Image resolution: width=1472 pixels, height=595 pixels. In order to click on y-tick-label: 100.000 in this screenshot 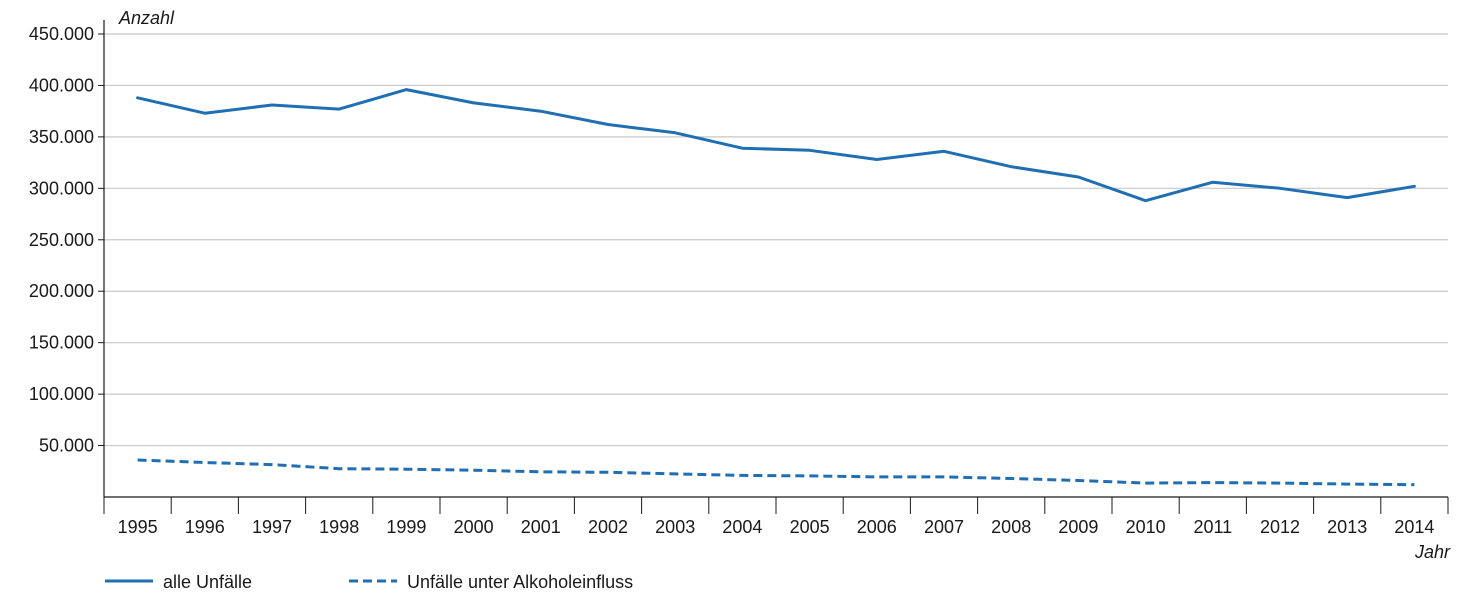, I will do `click(61, 394)`.